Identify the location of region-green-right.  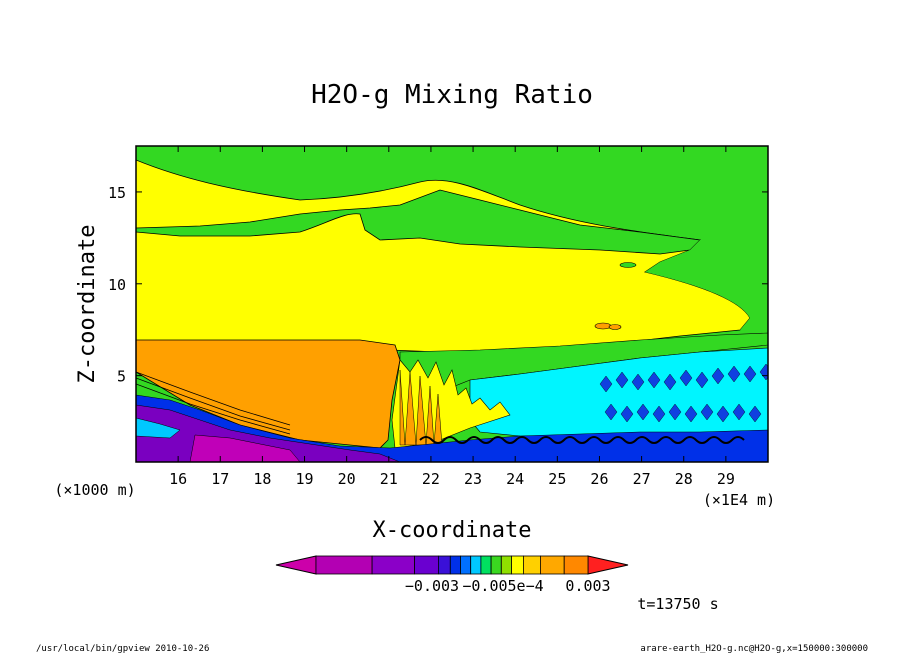
(706, 292).